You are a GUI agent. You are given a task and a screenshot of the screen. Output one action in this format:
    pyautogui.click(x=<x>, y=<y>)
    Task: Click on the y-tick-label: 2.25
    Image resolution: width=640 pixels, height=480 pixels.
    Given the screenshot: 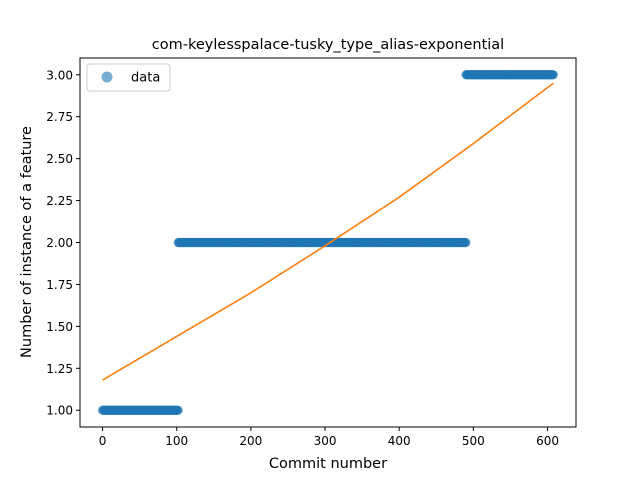 What is the action you would take?
    pyautogui.click(x=59, y=201)
    